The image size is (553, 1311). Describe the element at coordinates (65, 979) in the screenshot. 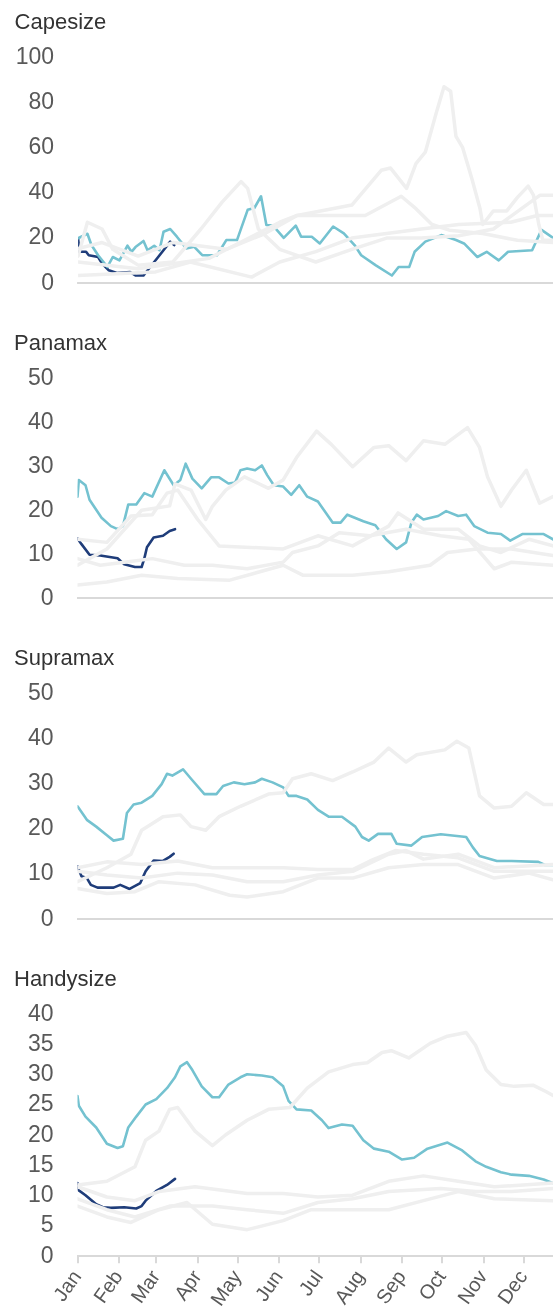

I see `chart-title: Handysize` at that location.